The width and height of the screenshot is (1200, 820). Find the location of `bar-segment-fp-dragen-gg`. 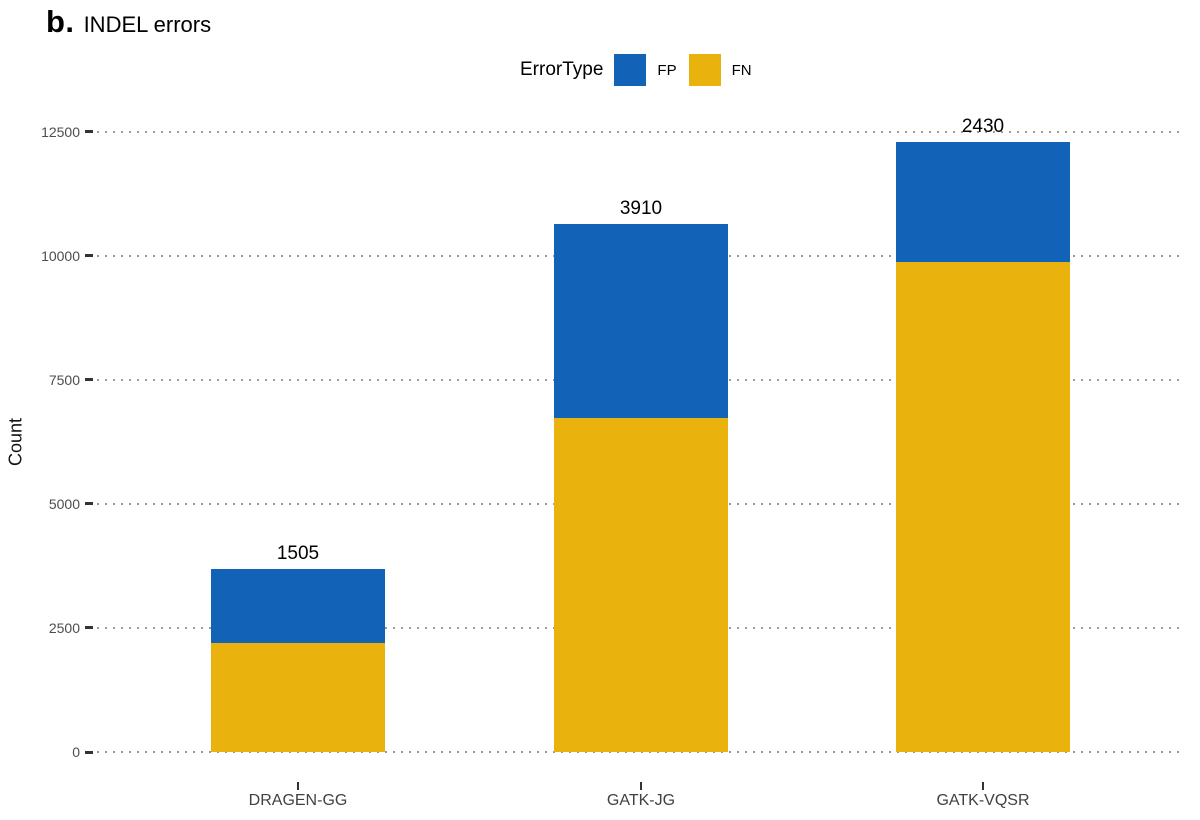

bar-segment-fp-dragen-gg is located at coordinates (298, 606).